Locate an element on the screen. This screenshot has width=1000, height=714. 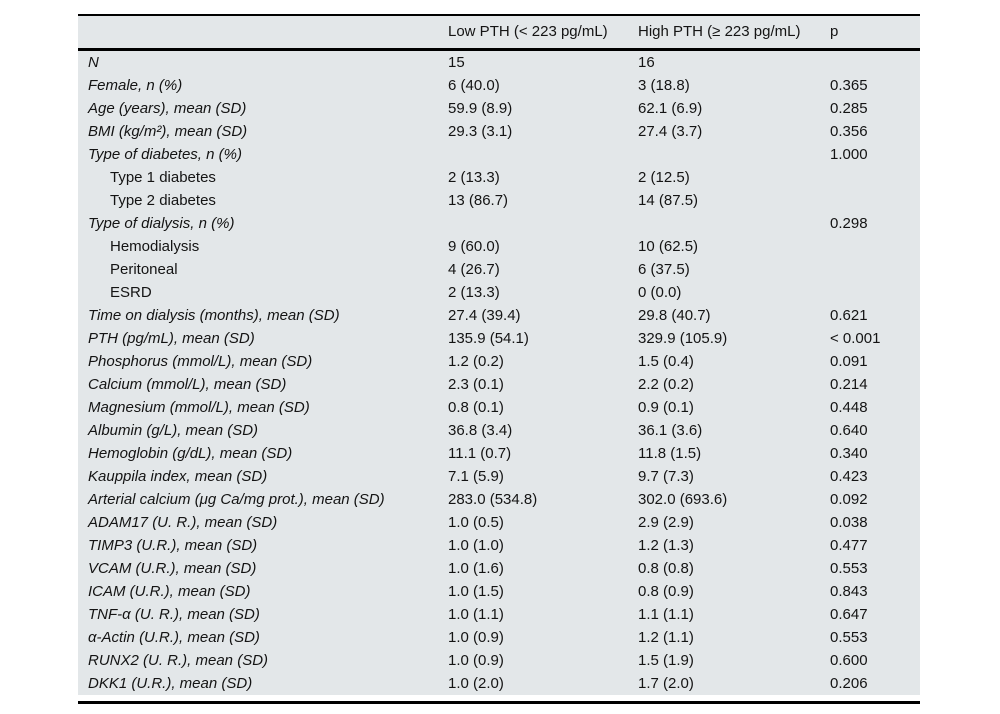
cell-low: 1.0 (2.0) is located at coordinates (476, 683).